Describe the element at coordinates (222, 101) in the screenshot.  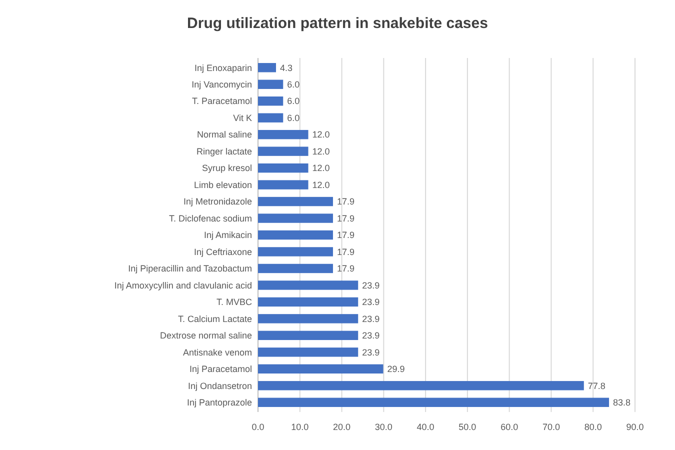
I see `y-tick-label: T. Paracetamol` at that location.